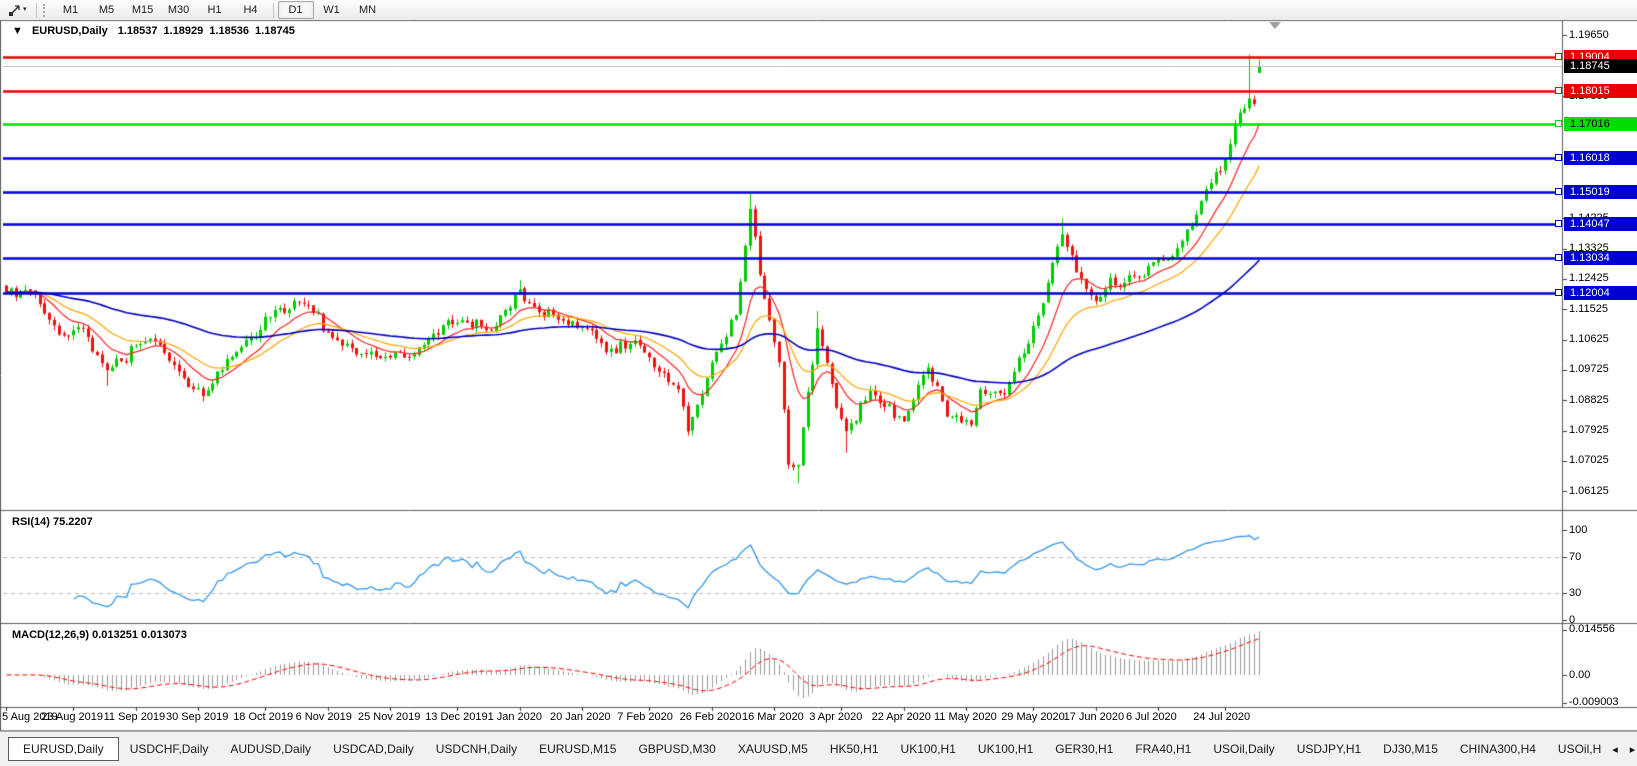  What do you see at coordinates (1575, 556) in the screenshot?
I see `rsi-tick-label: 70` at bounding box center [1575, 556].